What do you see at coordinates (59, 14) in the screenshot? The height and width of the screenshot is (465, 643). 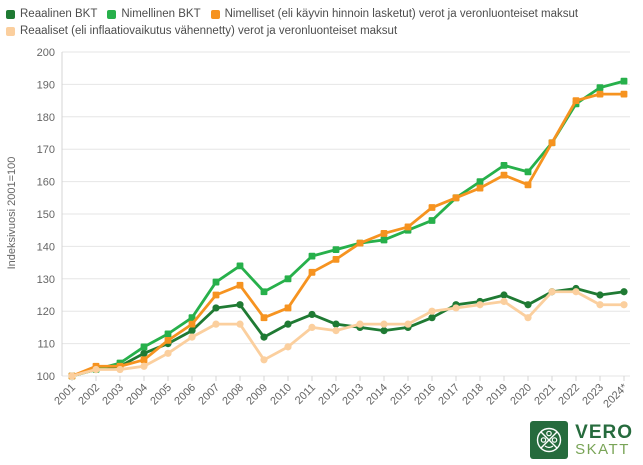 I see `legend-label: Reaalinen BKT` at bounding box center [59, 14].